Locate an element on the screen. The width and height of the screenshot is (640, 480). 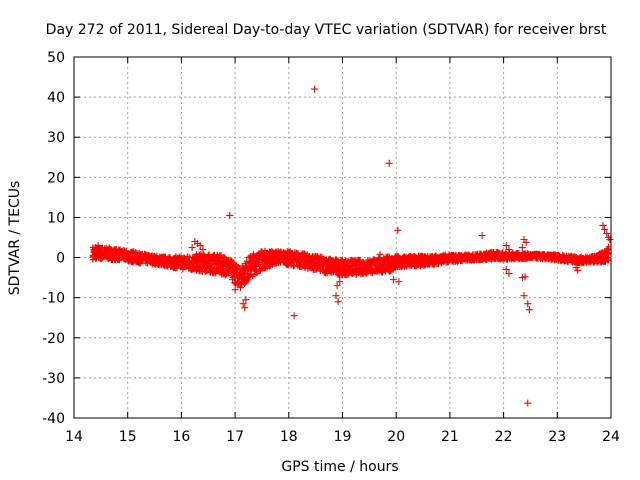
x-tick-label: 16 is located at coordinates (181, 437).